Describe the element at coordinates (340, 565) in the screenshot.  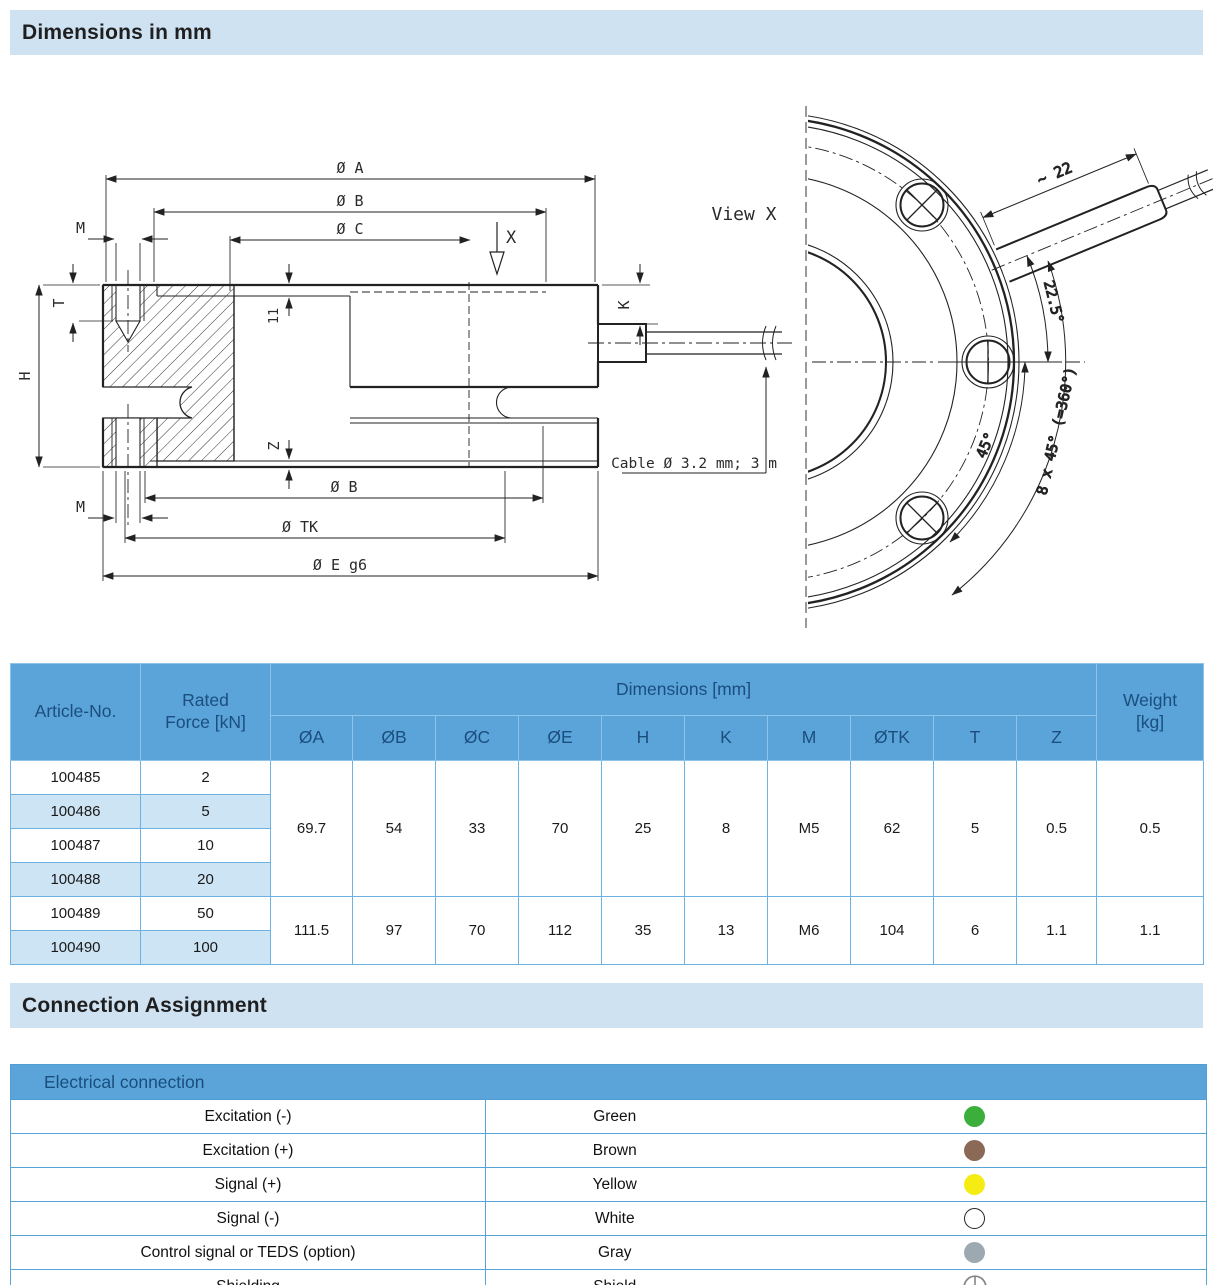
I see `dim-label-dia-e: Ø E g6` at that location.